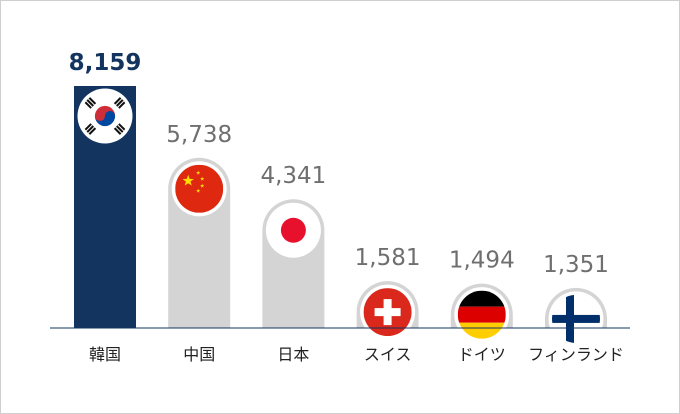  I want to click on japan-flag-icon, so click(293, 230).